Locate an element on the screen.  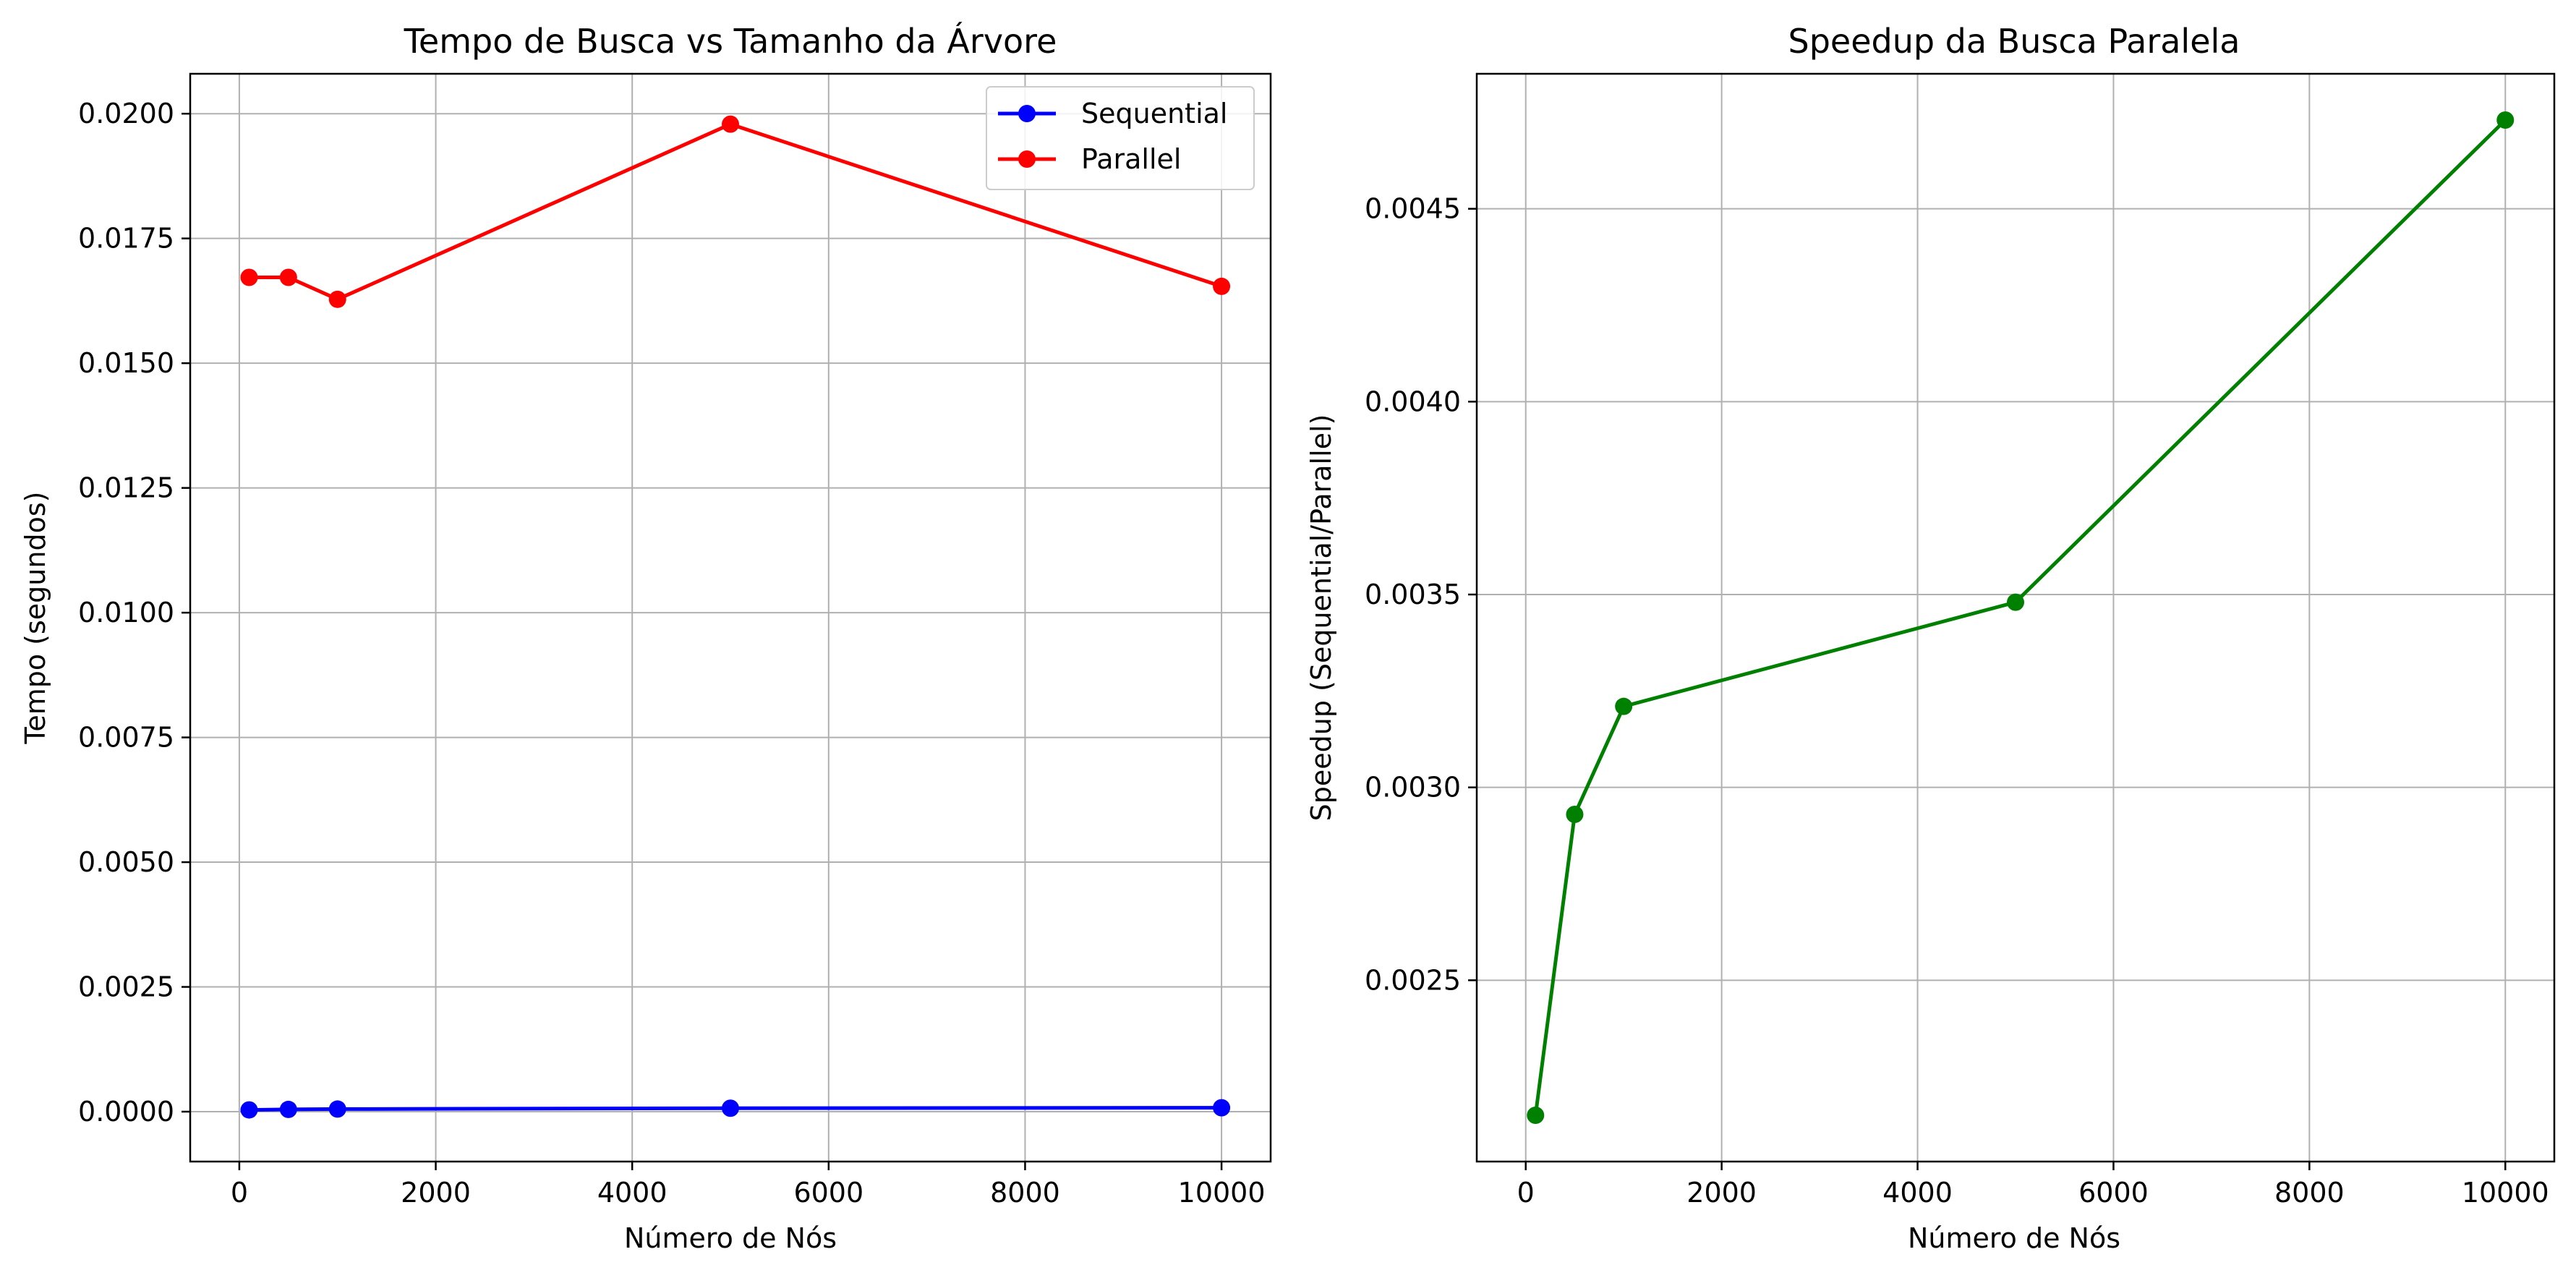
y-tick-label: 0.0040 is located at coordinates (1413, 401).